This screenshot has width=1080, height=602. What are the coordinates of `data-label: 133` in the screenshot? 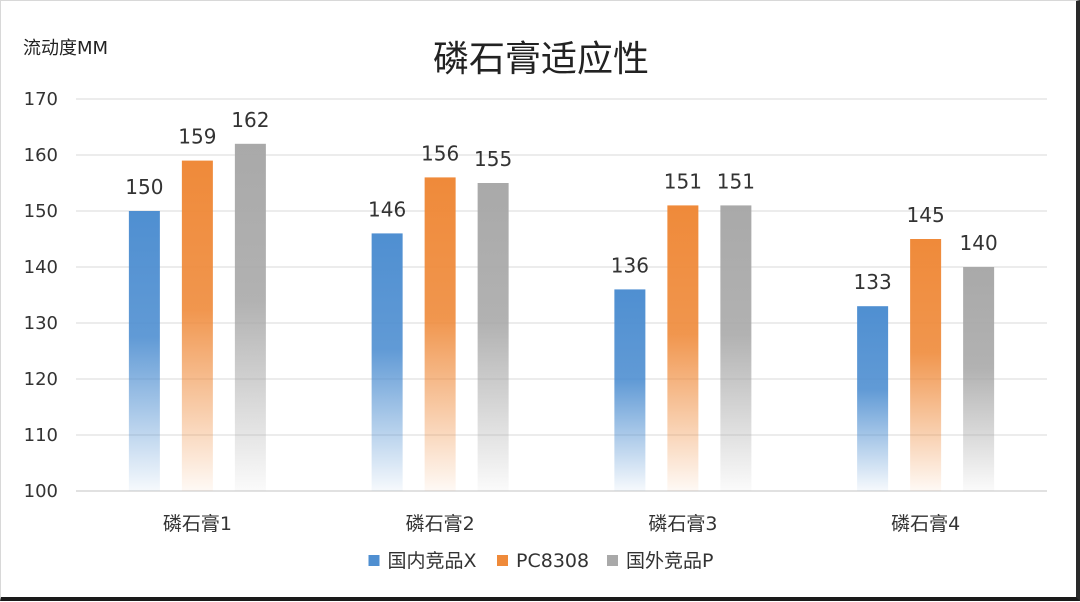 It's located at (873, 282).